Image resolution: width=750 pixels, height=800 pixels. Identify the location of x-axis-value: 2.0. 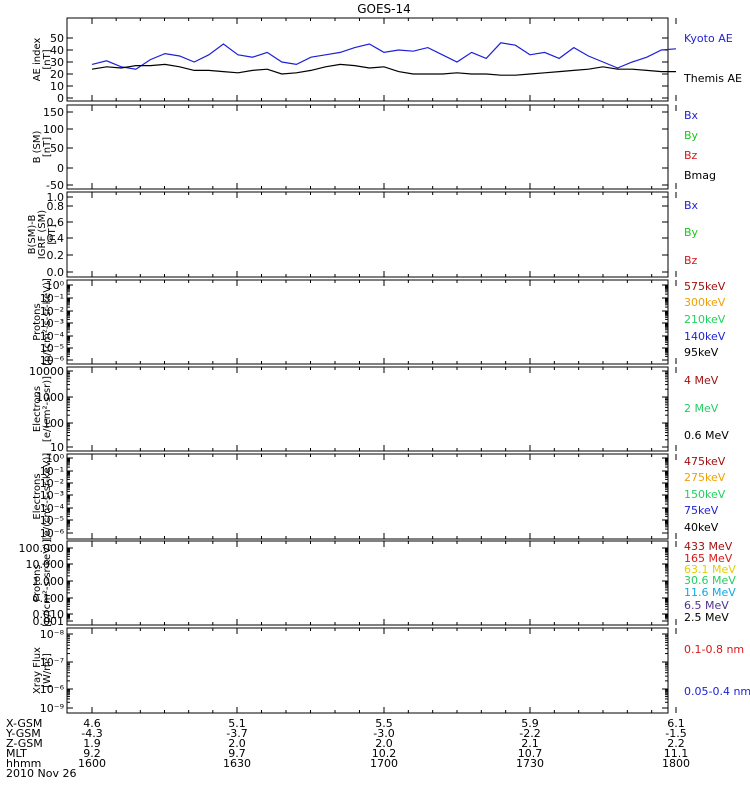
(237, 743).